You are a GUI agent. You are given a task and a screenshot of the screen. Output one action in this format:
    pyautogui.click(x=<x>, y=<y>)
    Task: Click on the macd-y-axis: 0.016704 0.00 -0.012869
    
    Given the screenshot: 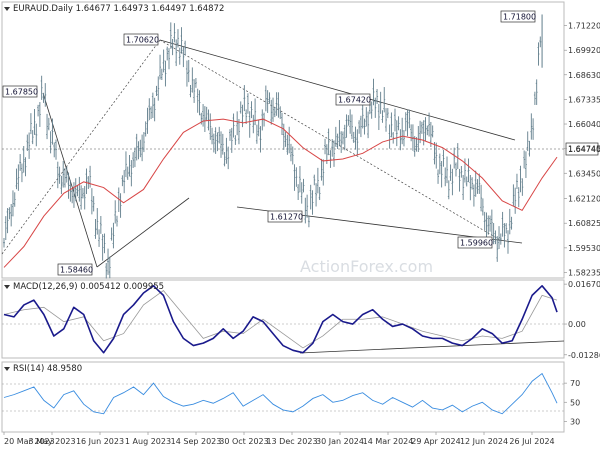 What is the action you would take?
    pyautogui.click(x=582, y=320)
    